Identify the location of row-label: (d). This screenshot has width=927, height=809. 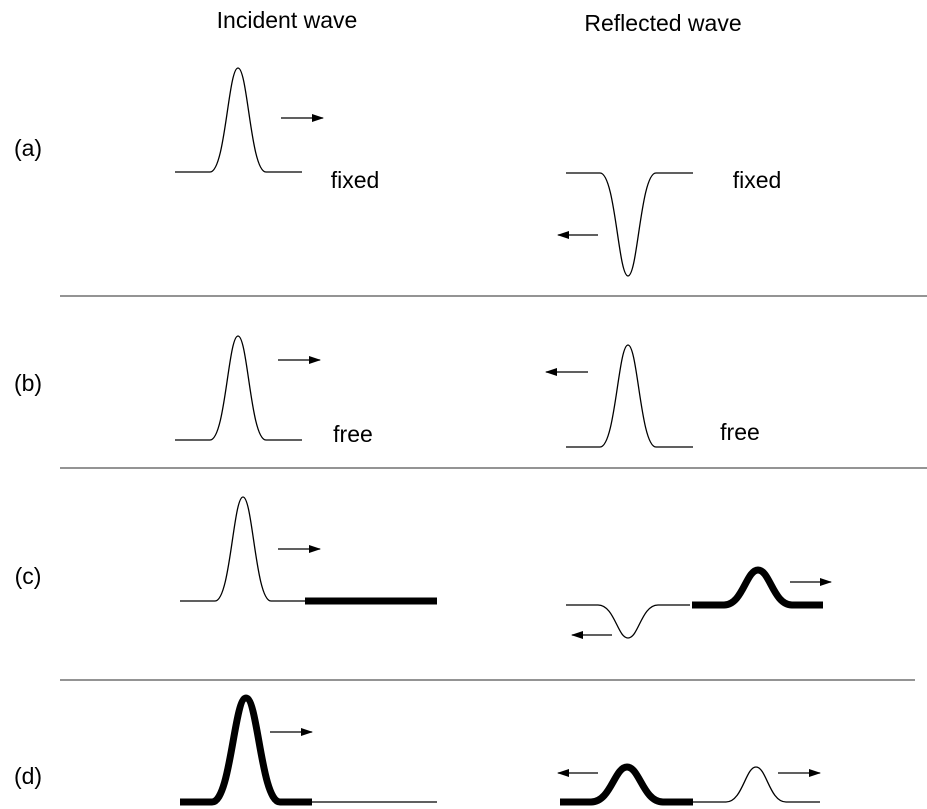
(28, 776).